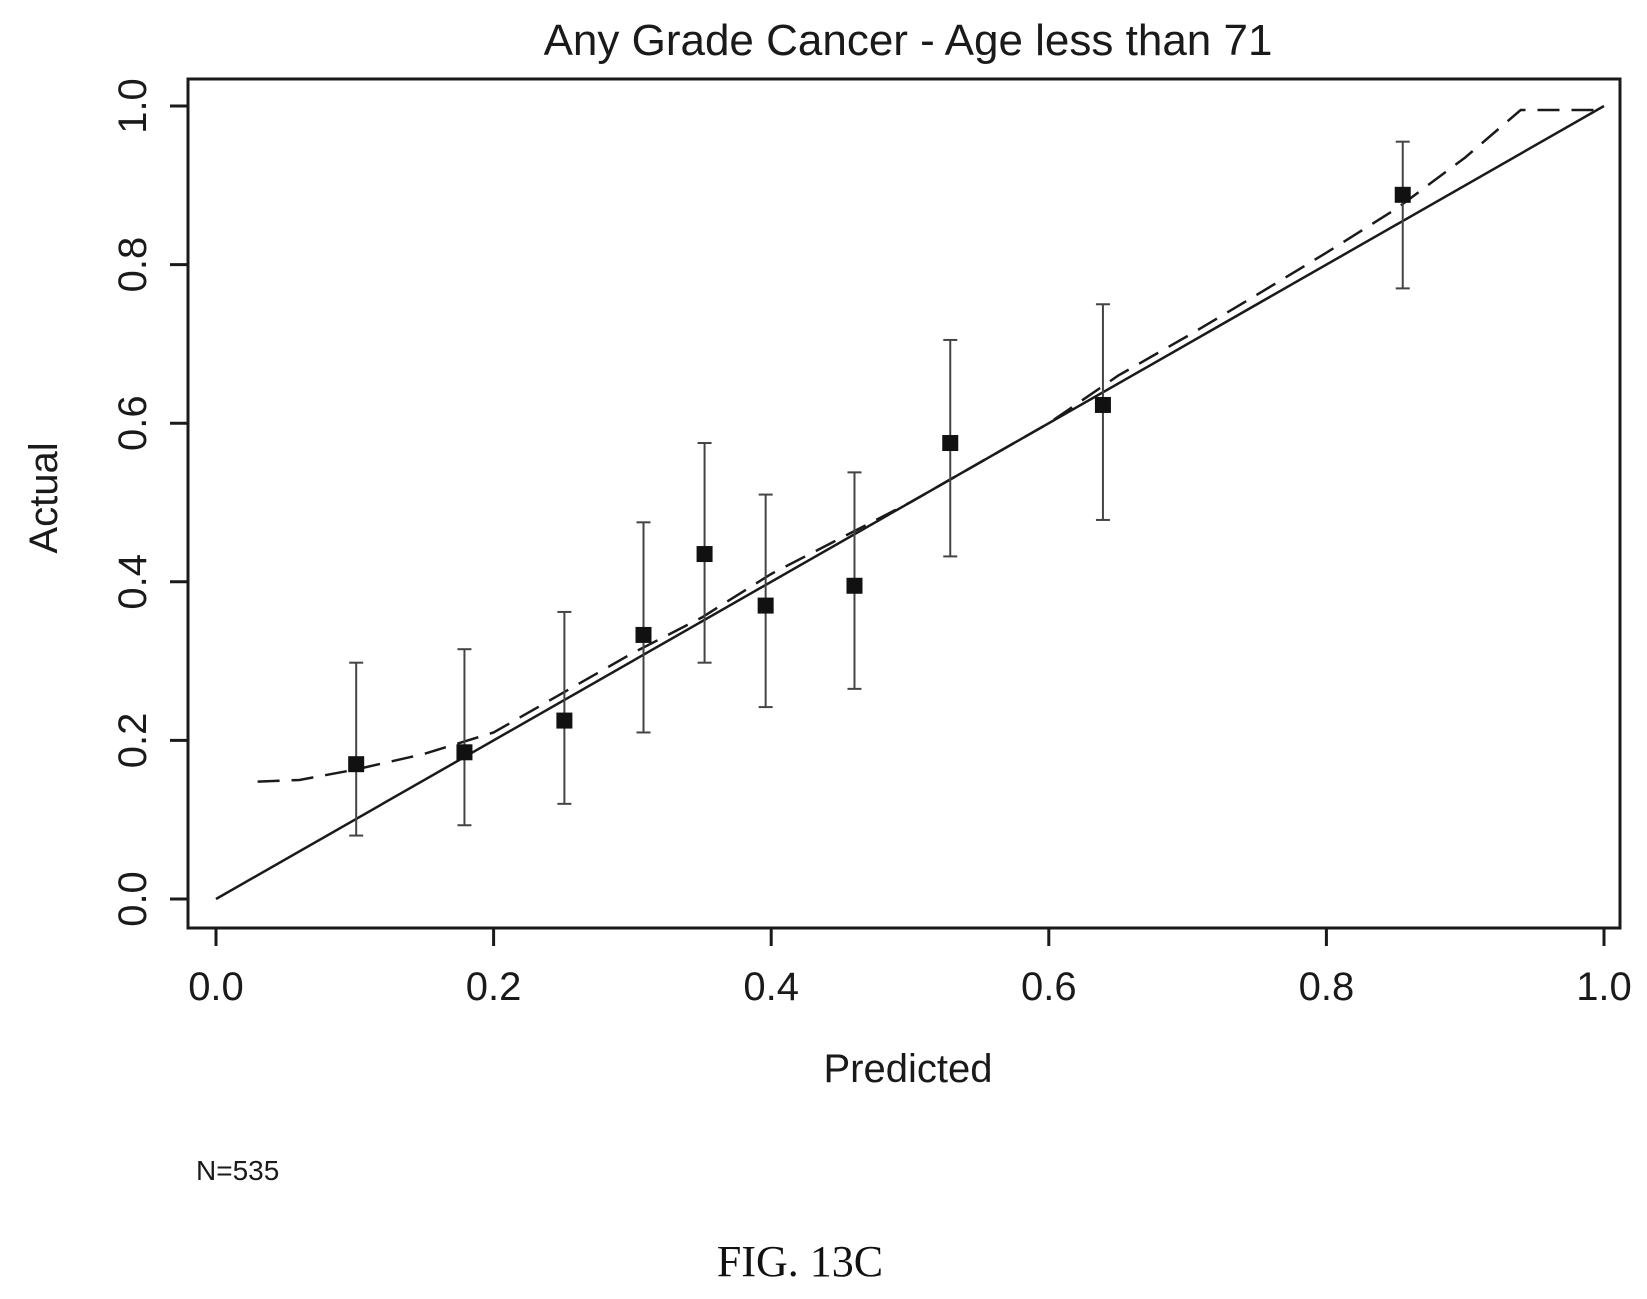 Image resolution: width=1647 pixels, height=1299 pixels. Describe the element at coordinates (133, 265) in the screenshot. I see `y-tick-label: 0.8` at that location.